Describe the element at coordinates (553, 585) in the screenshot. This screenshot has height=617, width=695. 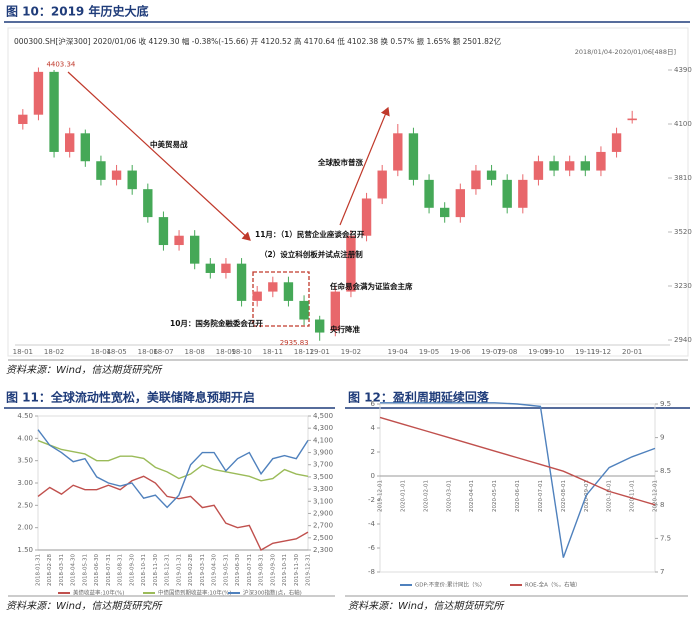
I see `legend-label: ROE-全A（%，右轴）` at that location.